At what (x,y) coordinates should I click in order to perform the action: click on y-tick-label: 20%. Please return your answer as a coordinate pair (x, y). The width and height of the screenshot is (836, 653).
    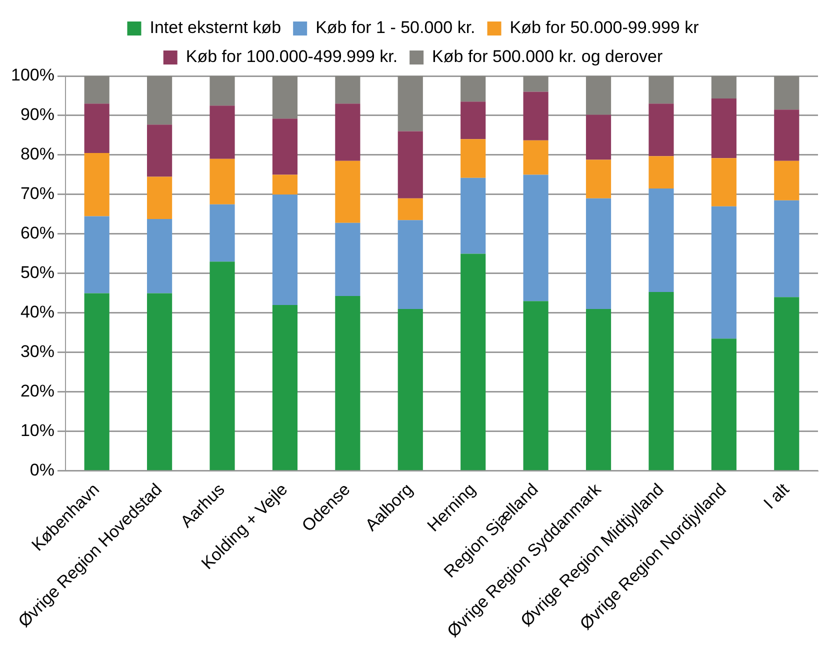
    Looking at the image, I should click on (37, 391).